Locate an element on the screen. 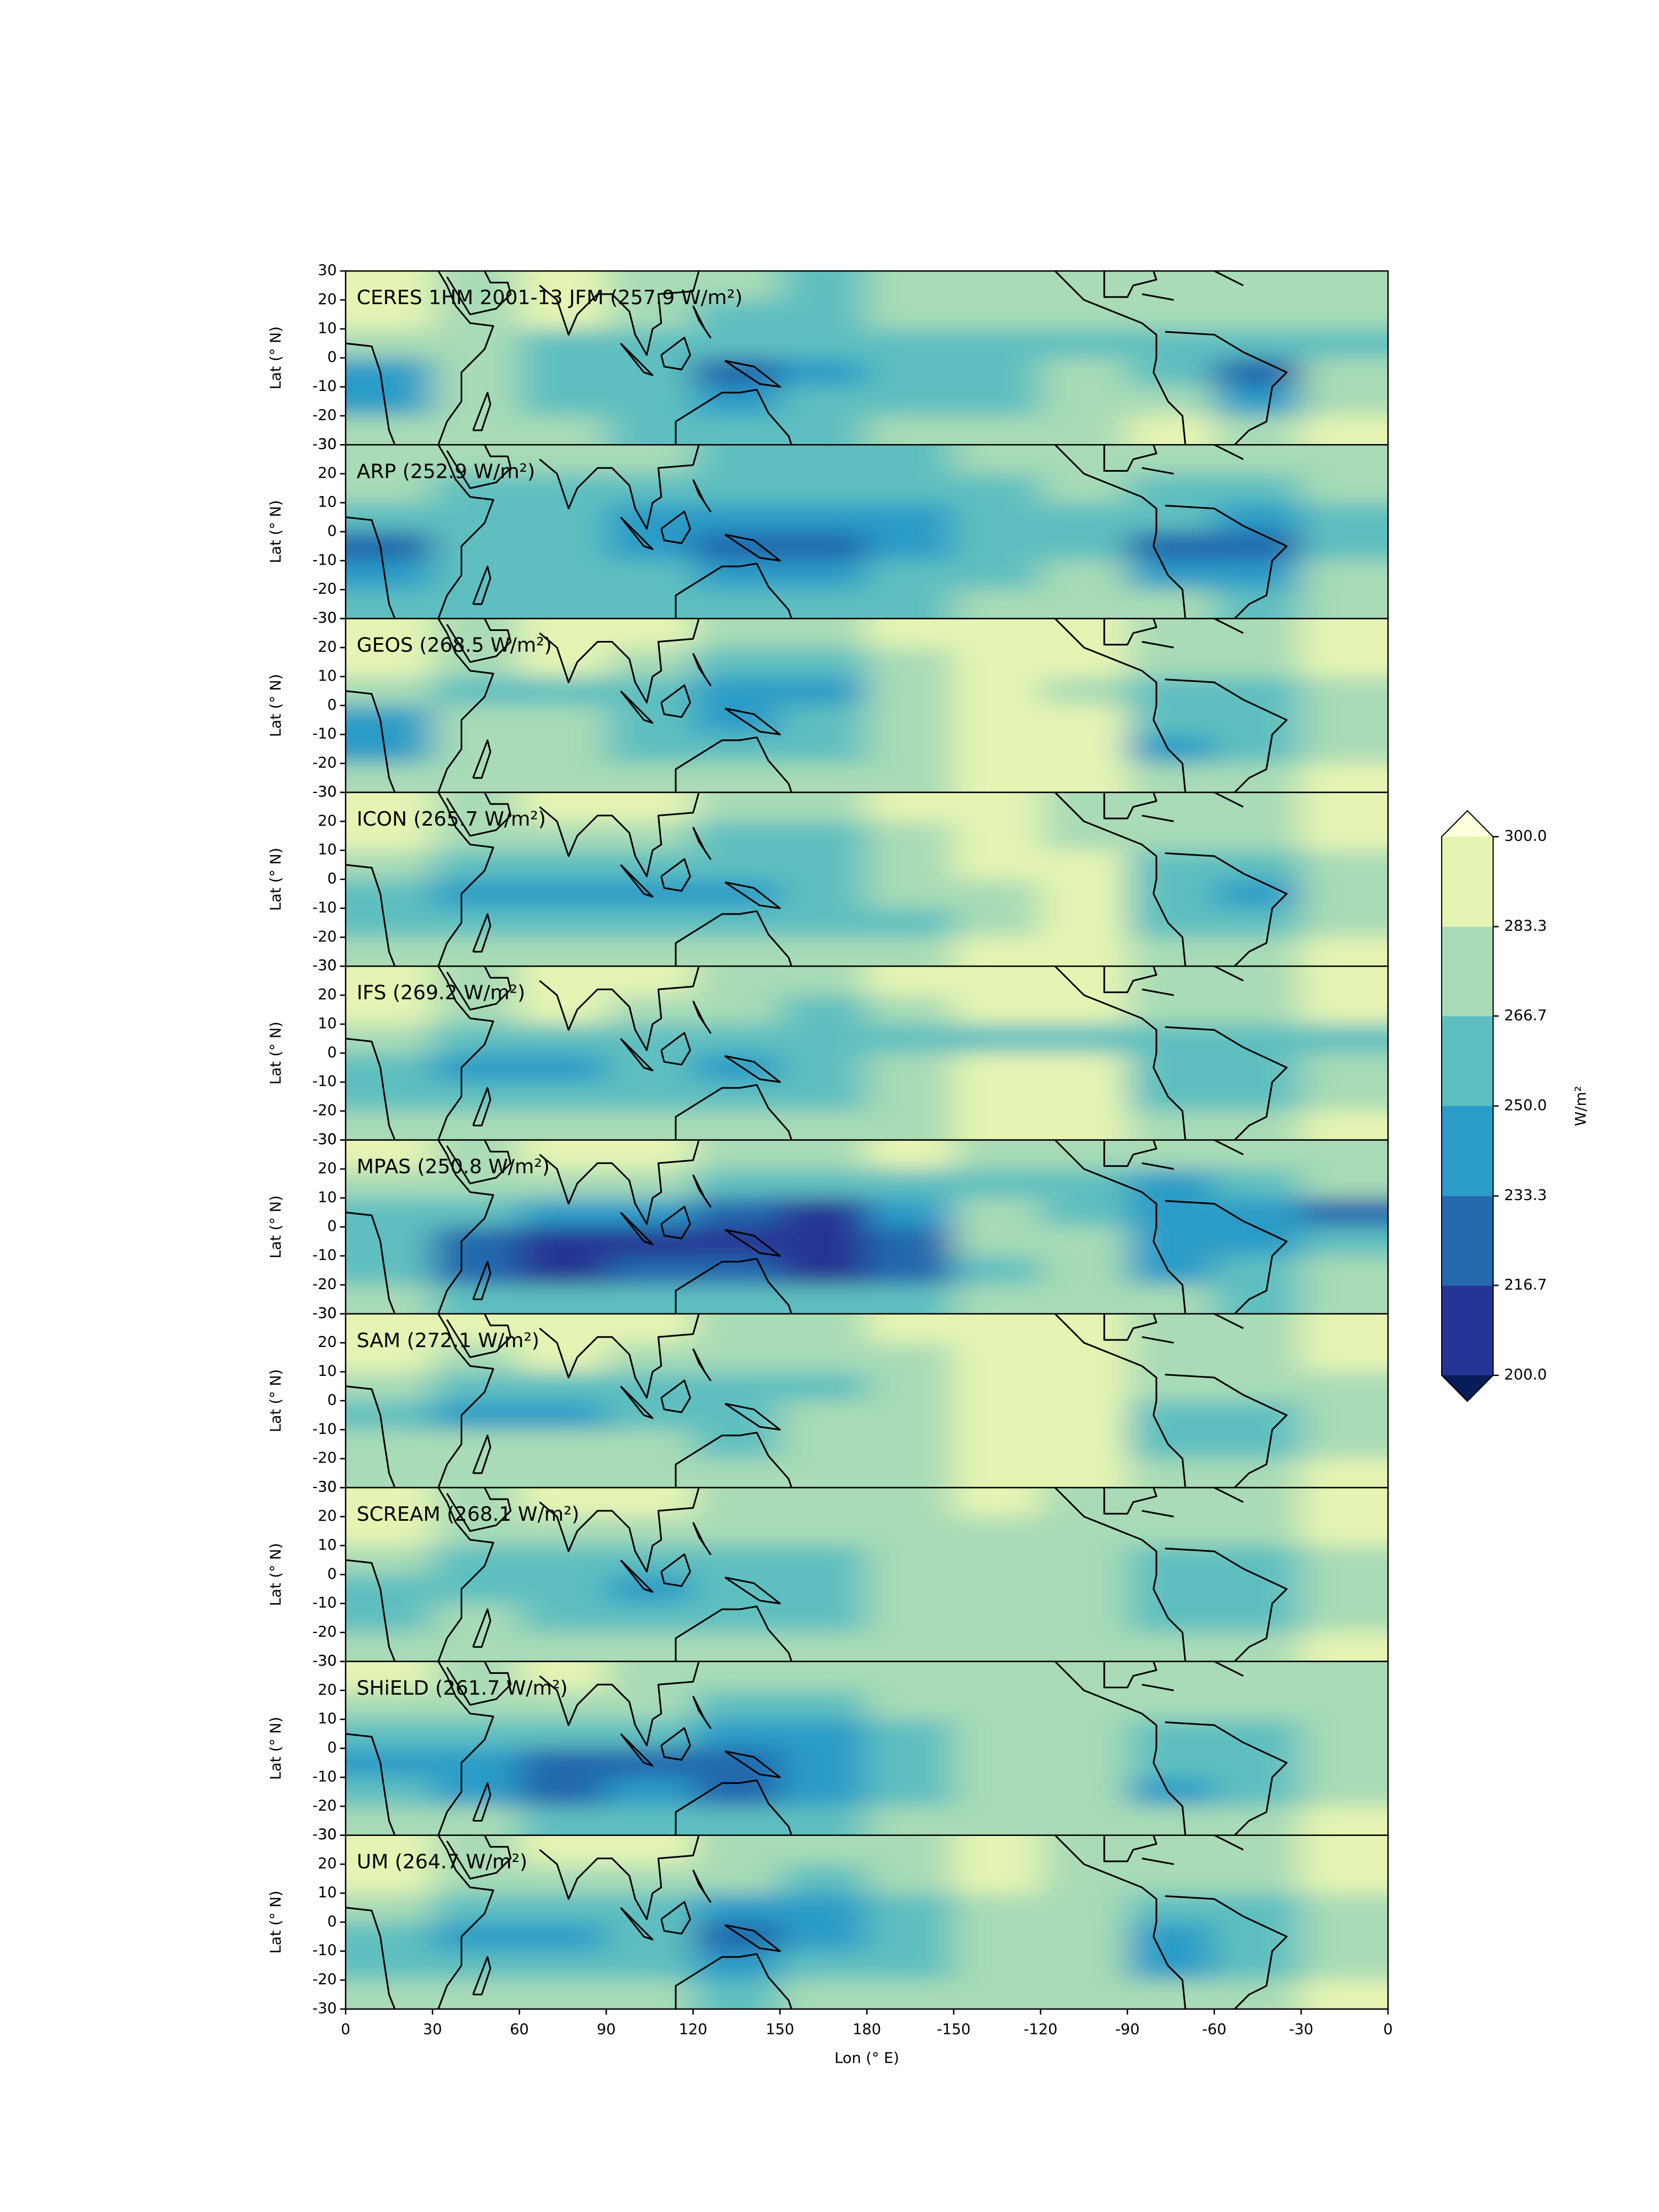 The width and height of the screenshot is (1659, 2212). y-tick-label: 30 is located at coordinates (328, 791).